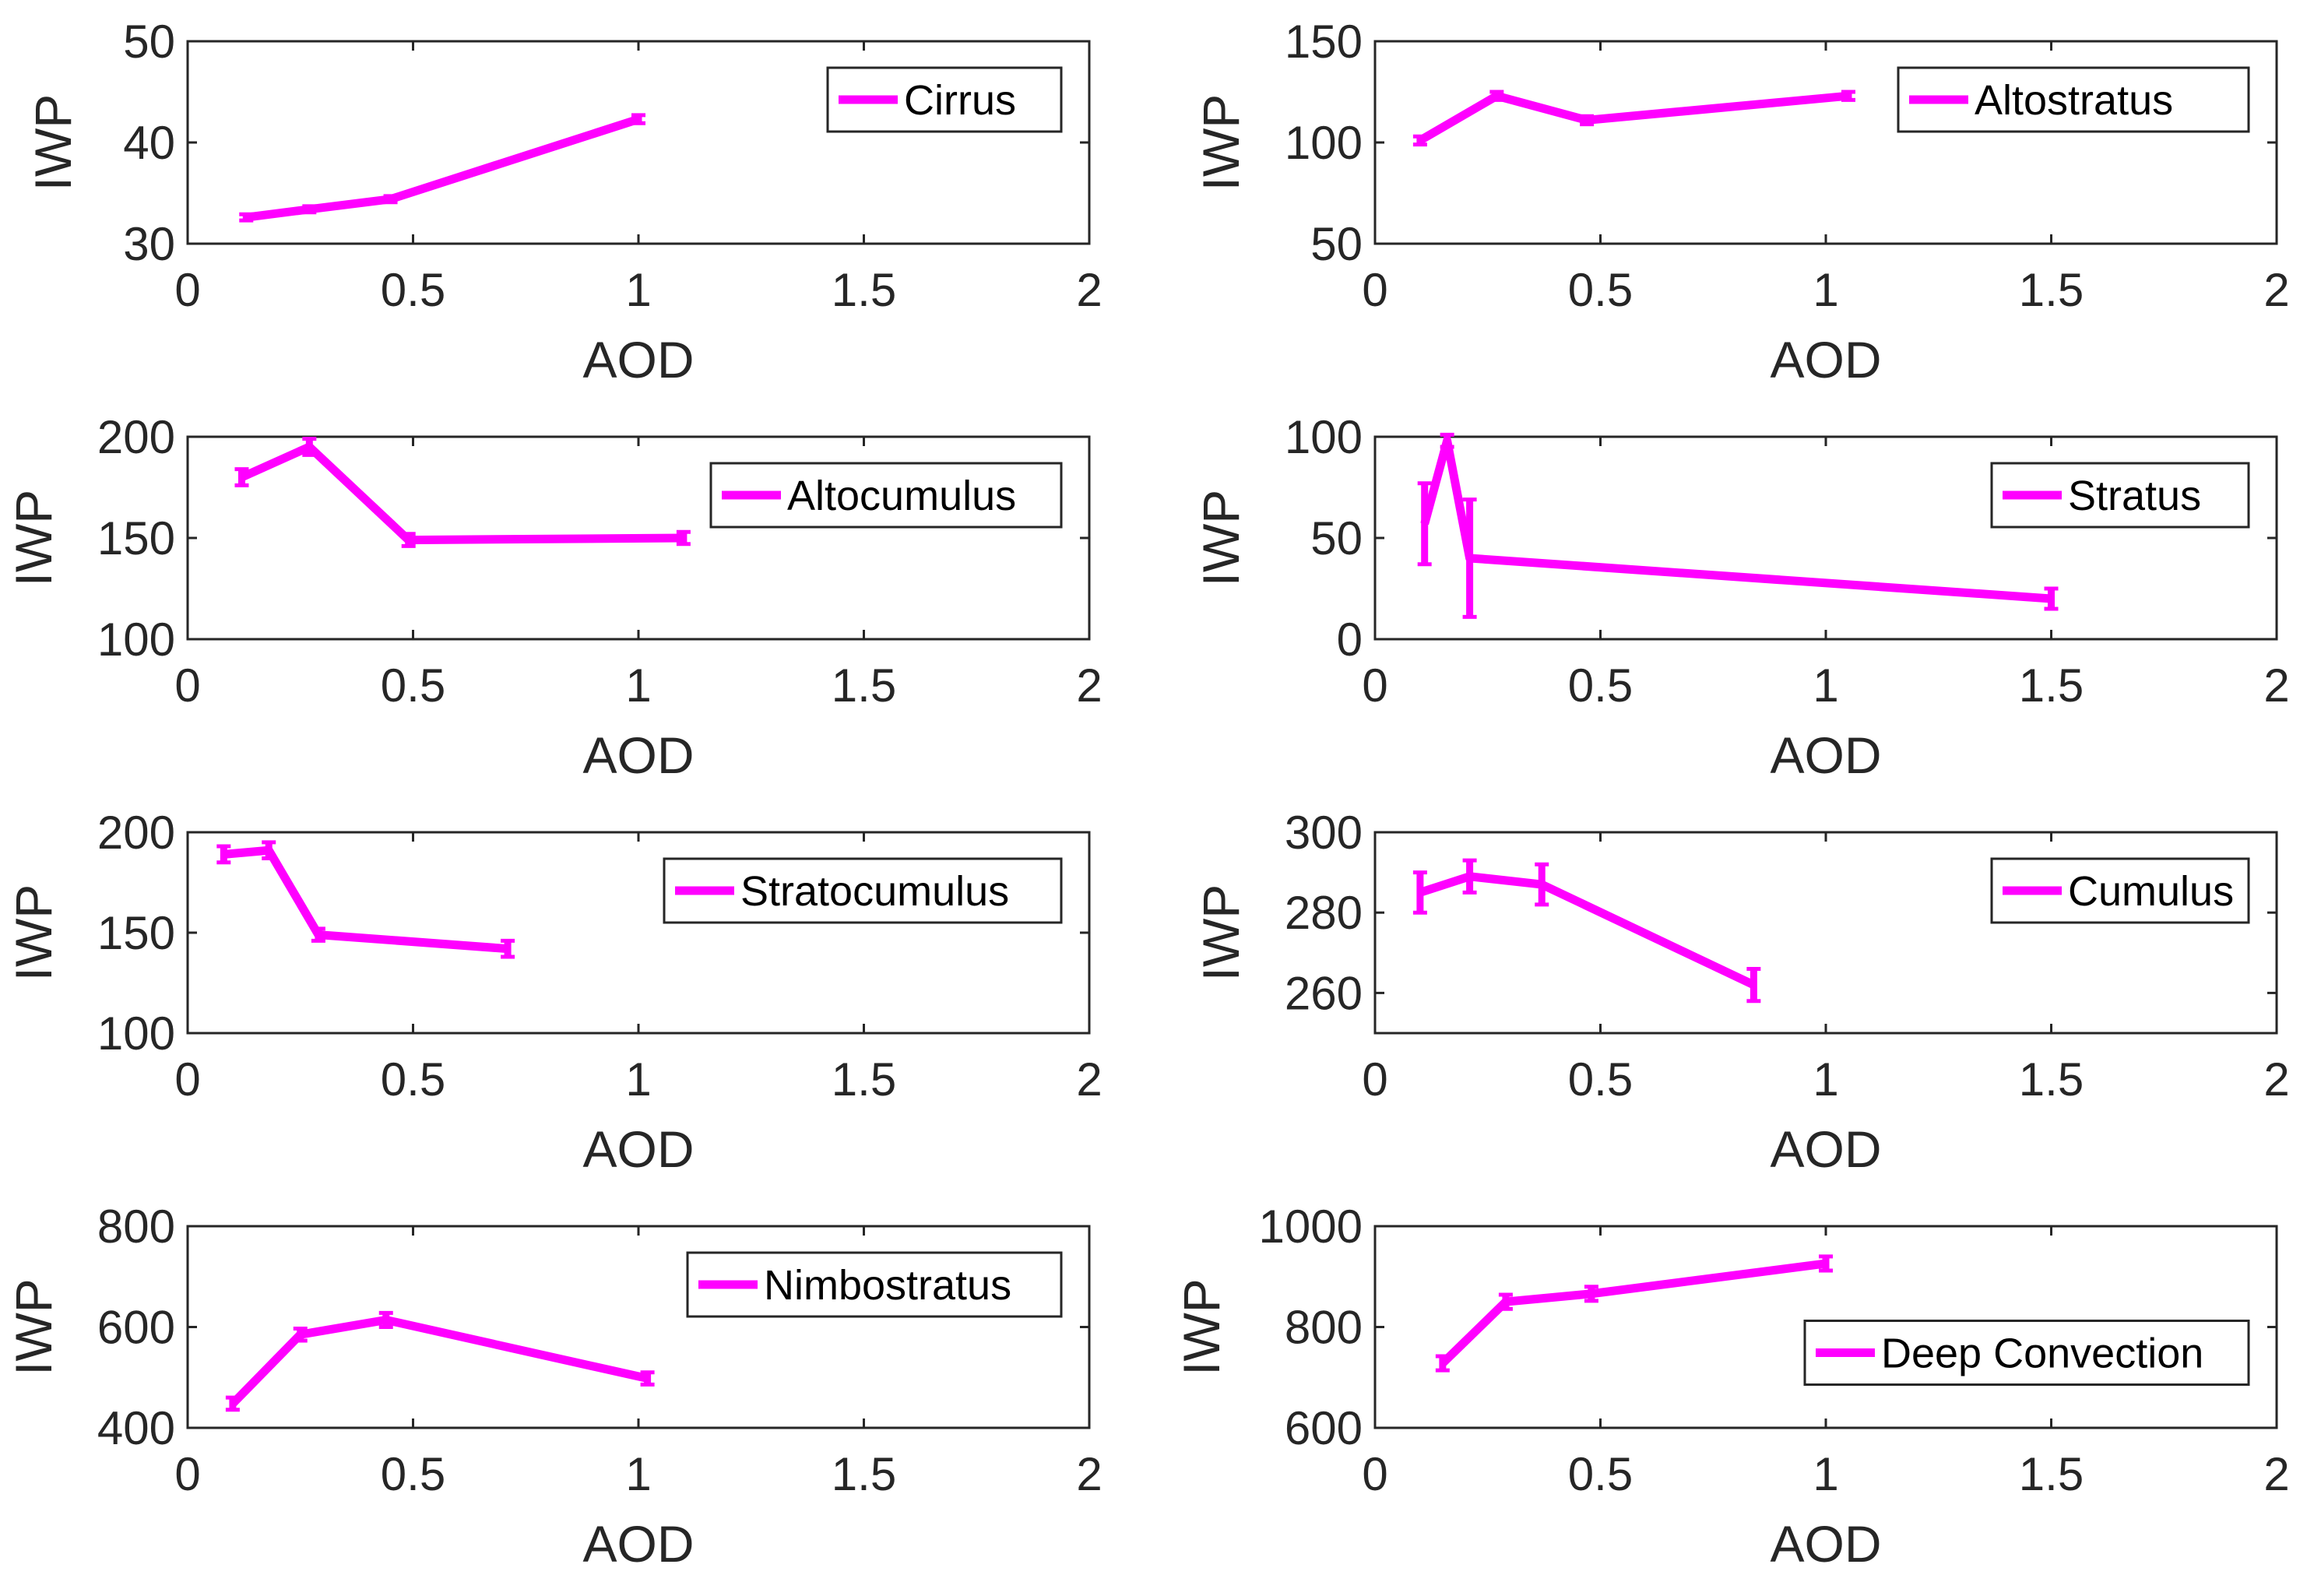 The image size is (2314, 1596). Describe the element at coordinates (136, 1428) in the screenshot. I see `y-tick-label: 400` at that location.